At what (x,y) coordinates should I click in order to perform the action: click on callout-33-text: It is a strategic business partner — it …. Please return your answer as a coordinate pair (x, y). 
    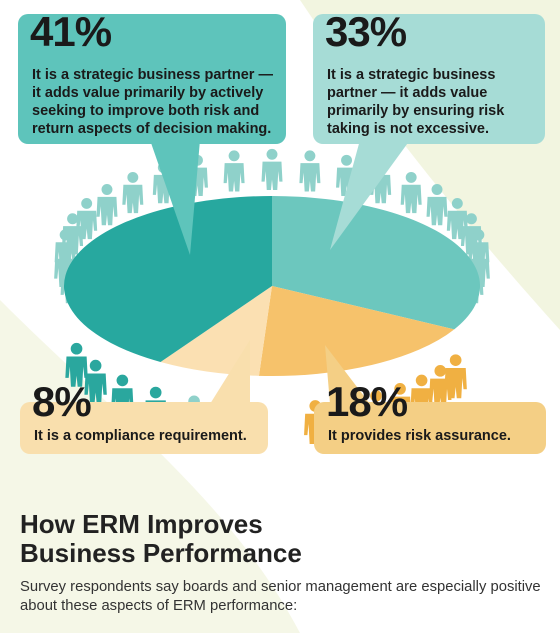
    Looking at the image, I should click on (416, 102).